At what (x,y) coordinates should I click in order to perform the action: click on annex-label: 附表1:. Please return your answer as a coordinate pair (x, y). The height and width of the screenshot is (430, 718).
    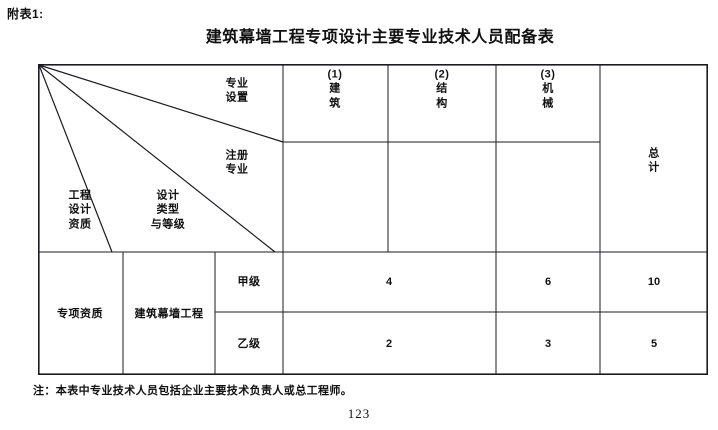
    Looking at the image, I should click on (25, 14).